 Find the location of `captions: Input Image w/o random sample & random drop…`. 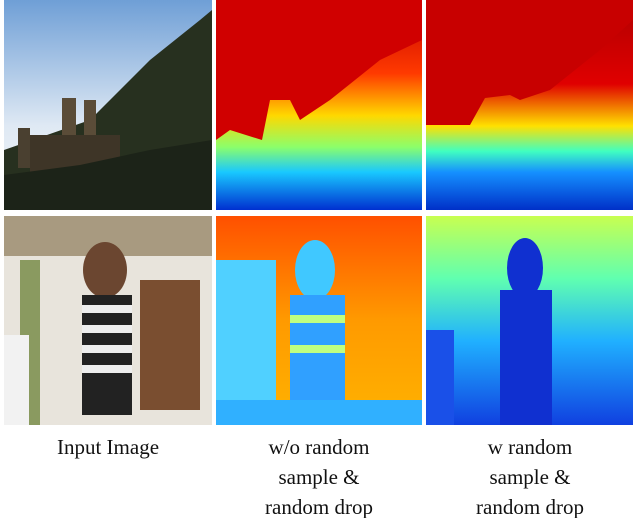

captions: Input Image w/o random sample & random drop… is located at coordinates (320, 476).